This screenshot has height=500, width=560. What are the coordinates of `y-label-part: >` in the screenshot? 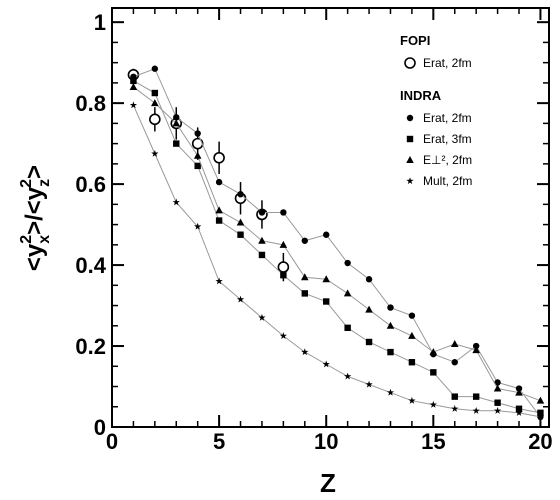 It's located at (34, 172).